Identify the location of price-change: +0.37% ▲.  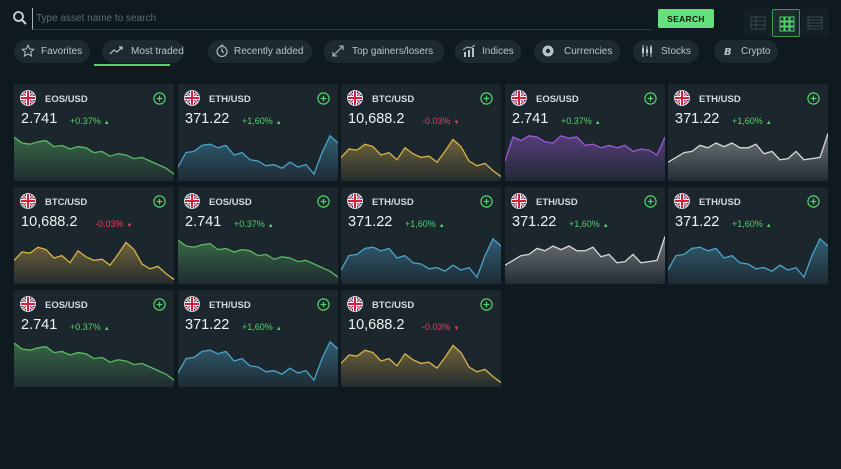
(90, 121).